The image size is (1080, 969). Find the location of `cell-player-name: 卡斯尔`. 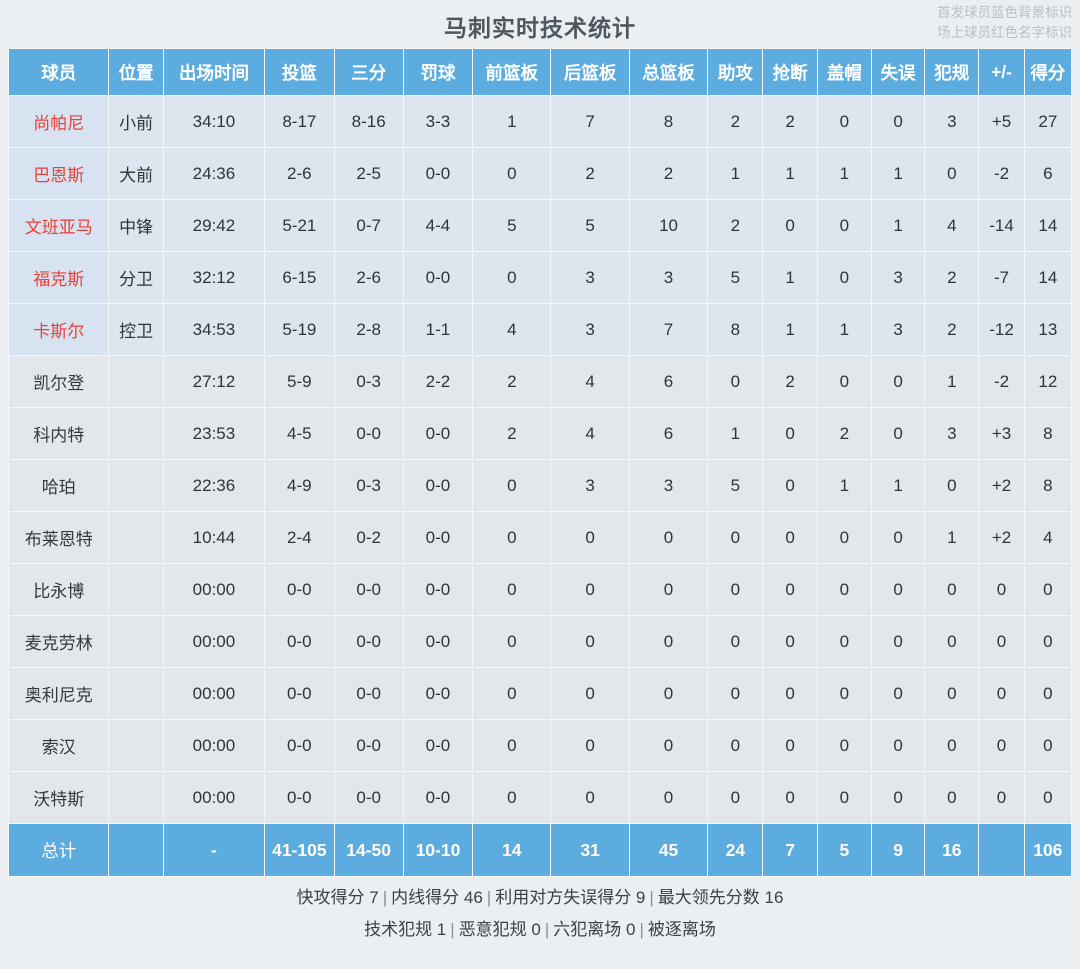

cell-player-name: 卡斯尔 is located at coordinates (59, 329).